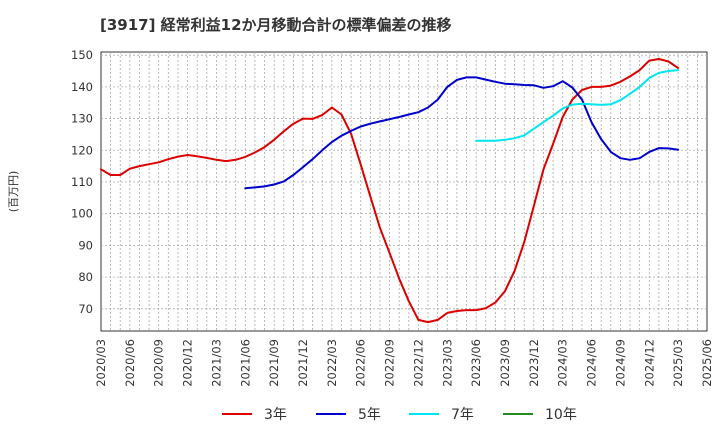  Describe the element at coordinates (276, 25) in the screenshot. I see `chart-title: [3917] 経常利益12か月移動合計の標準偏差の推移` at that location.